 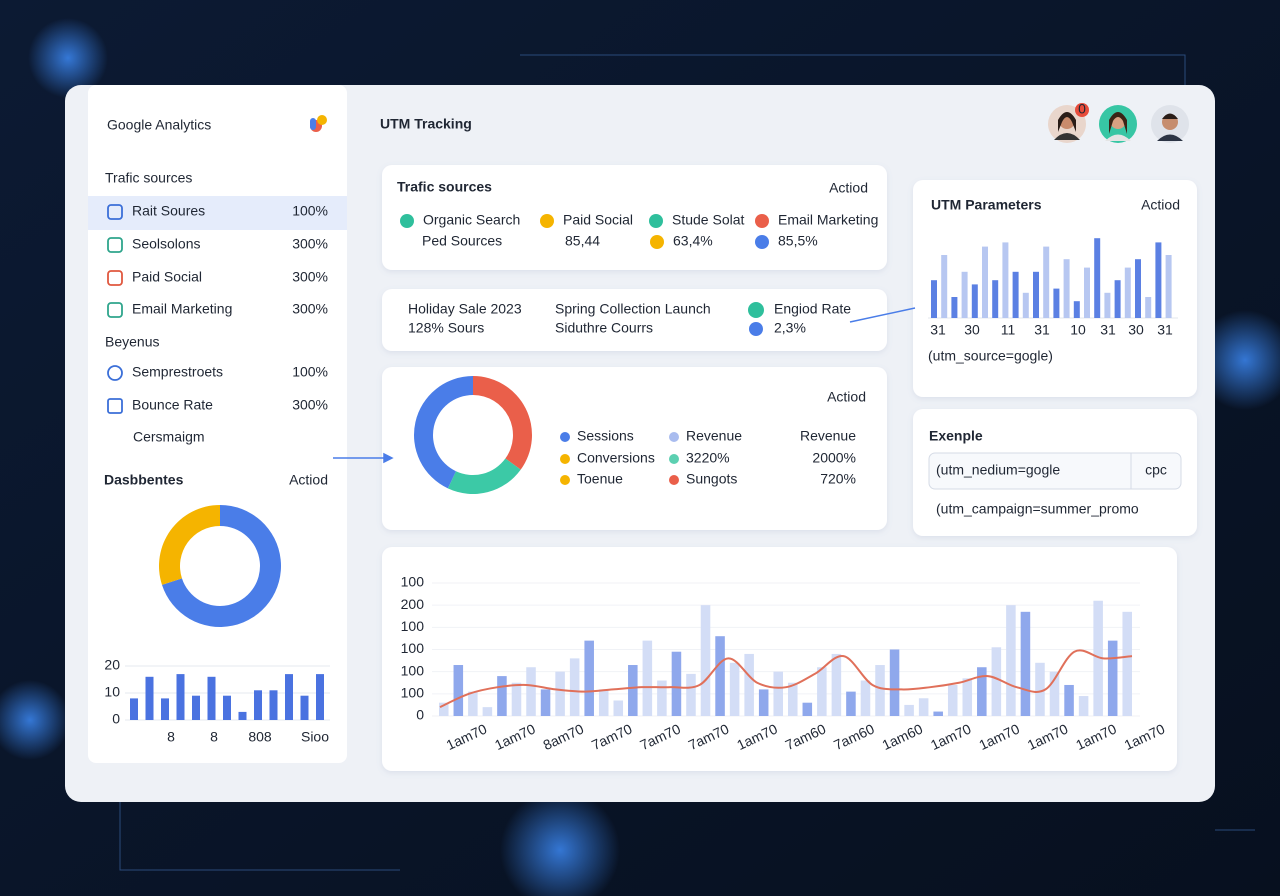 What do you see at coordinates (444, 187) in the screenshot?
I see `card-title: Trafic sources` at bounding box center [444, 187].